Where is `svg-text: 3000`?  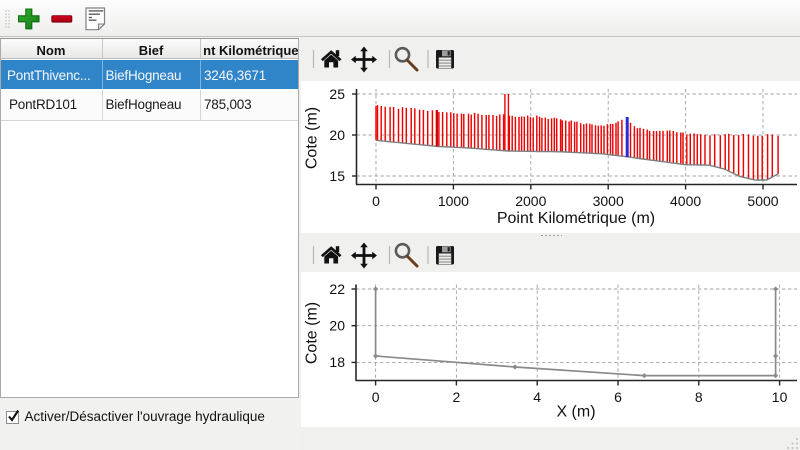 svg-text: 3000 is located at coordinates (608, 201).